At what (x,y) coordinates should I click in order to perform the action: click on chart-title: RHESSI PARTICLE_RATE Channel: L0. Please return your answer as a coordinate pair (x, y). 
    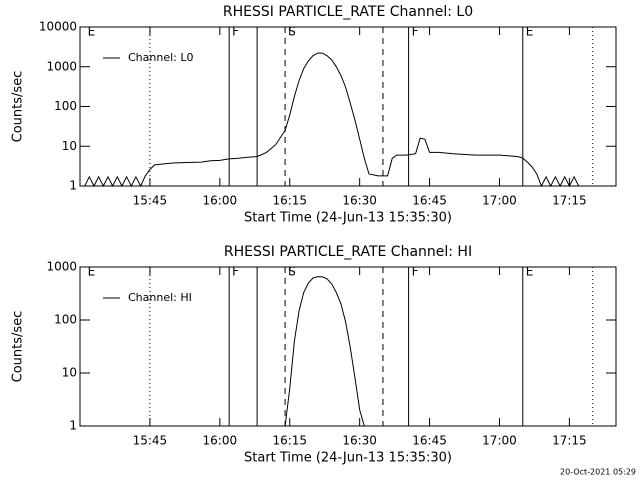
    Looking at the image, I should click on (348, 12).